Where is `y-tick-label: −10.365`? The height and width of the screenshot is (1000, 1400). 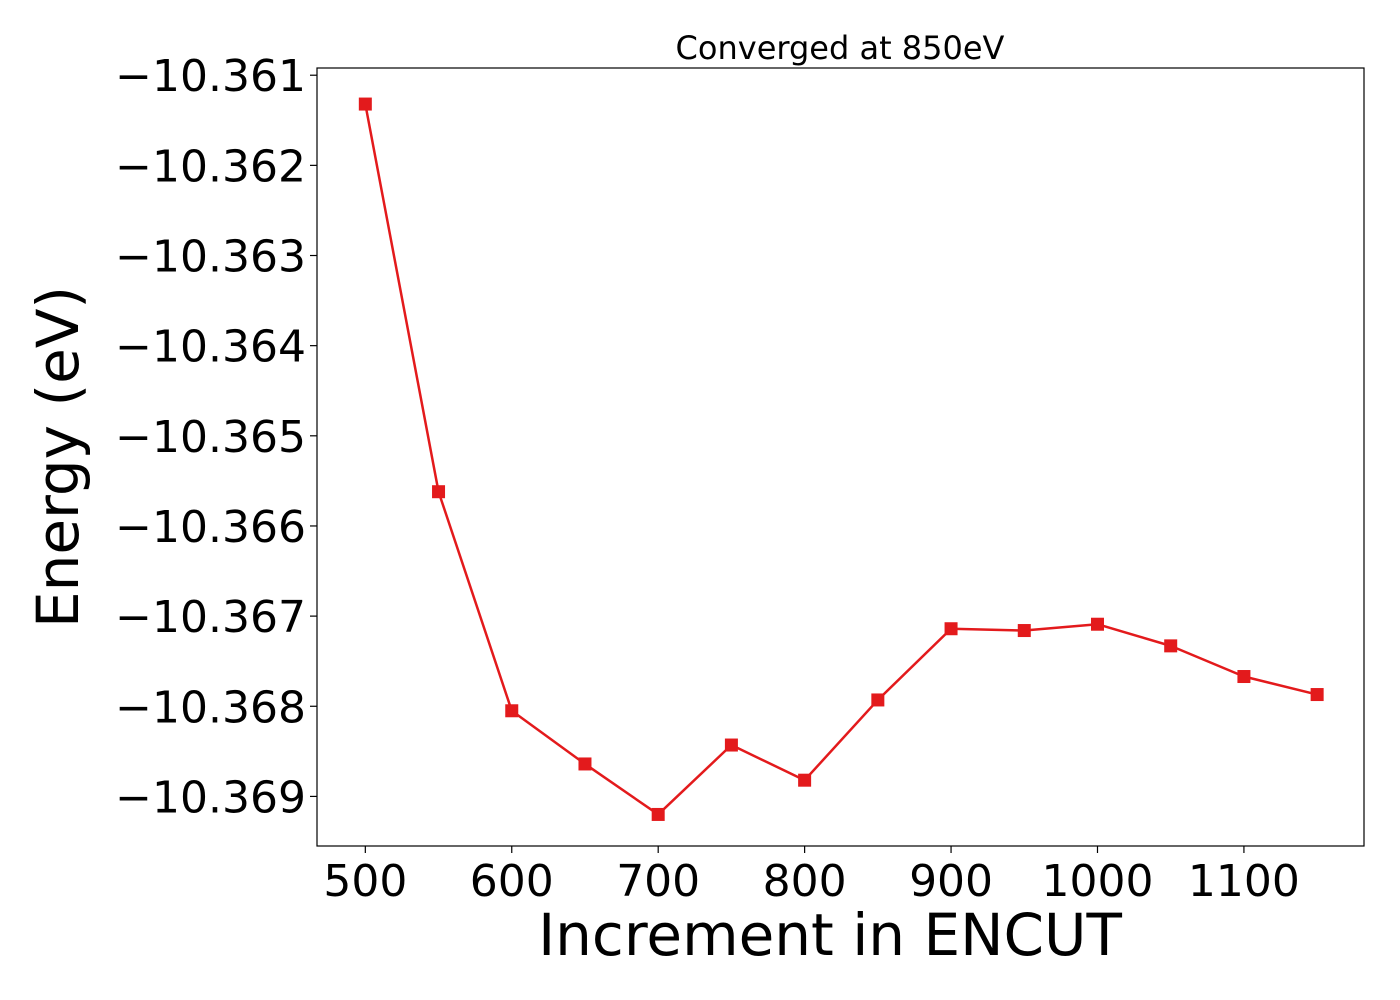 y-tick-label: −10.365 is located at coordinates (210, 437).